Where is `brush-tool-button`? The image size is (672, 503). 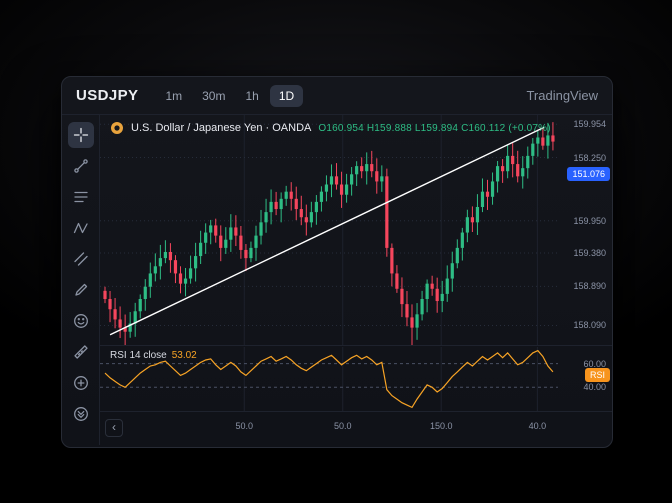 brush-tool-button is located at coordinates (81, 290).